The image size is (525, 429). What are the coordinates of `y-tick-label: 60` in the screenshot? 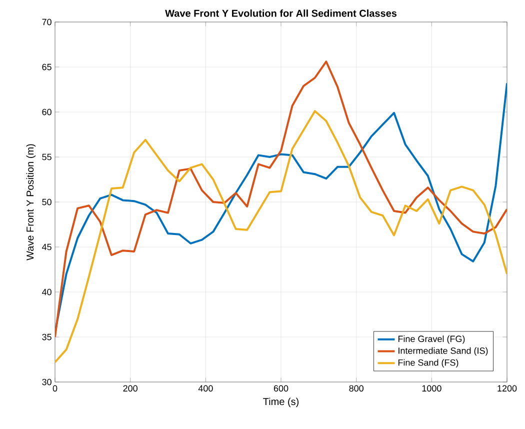 It's located at (47, 112).